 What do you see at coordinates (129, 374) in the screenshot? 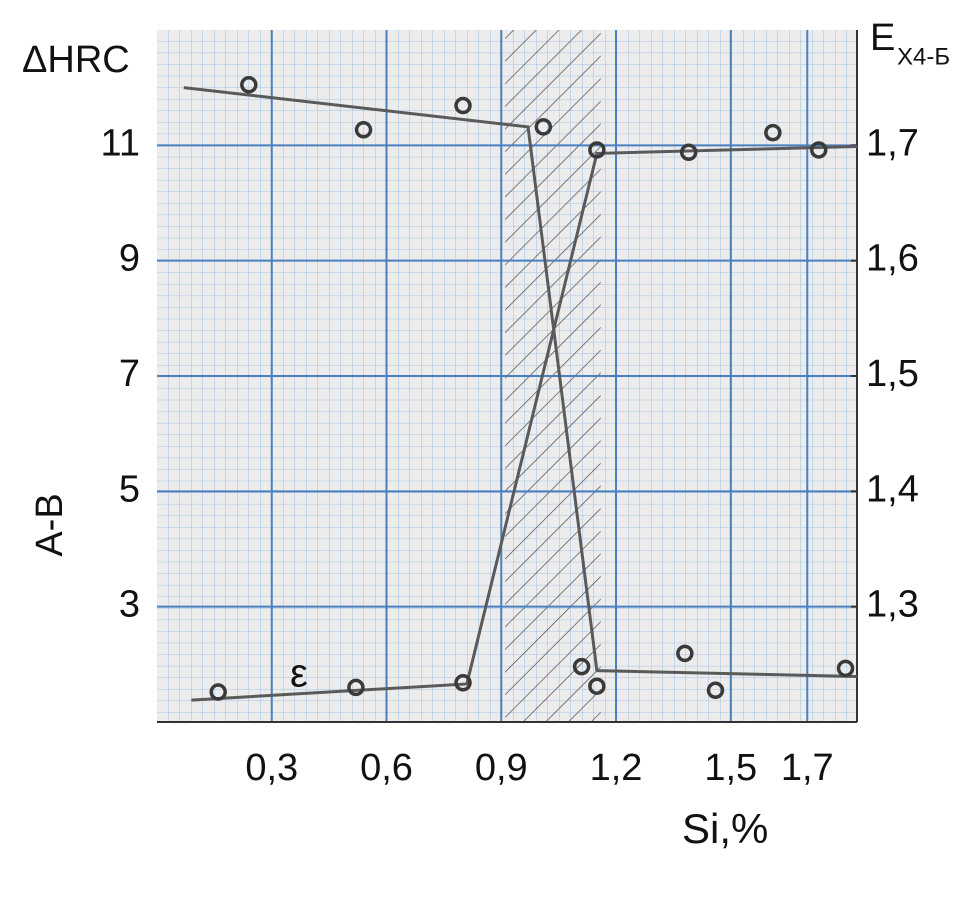
I see `y-tick-label: 7` at bounding box center [129, 374].